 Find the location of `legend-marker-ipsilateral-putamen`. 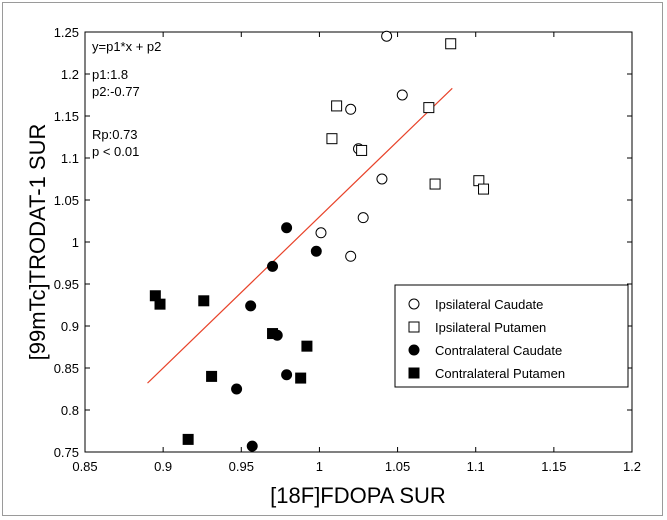

legend-marker-ipsilateral-putamen is located at coordinates (414, 327).